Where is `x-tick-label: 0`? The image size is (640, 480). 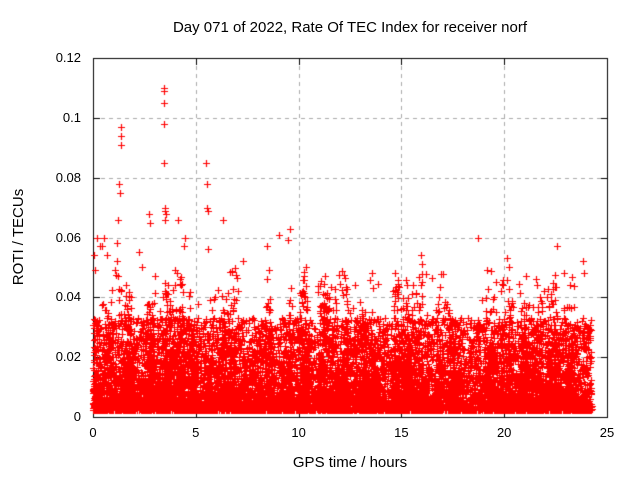
x-tick-label: 0 is located at coordinates (93, 432).